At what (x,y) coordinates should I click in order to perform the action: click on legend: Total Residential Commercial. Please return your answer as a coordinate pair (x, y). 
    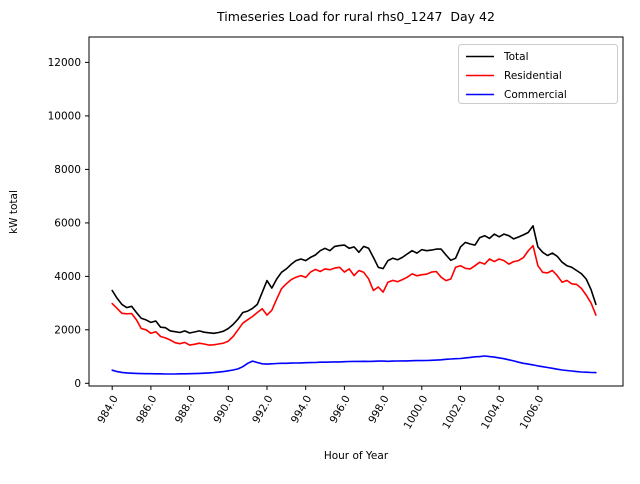
    Looking at the image, I should click on (538, 74).